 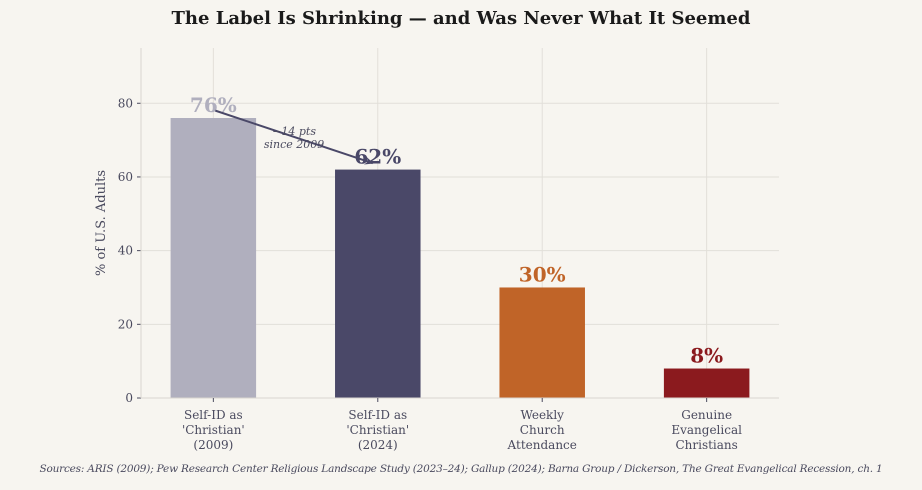 I want to click on x-tick-label: Self-ID as 'Christian' (2009), so click(x=213, y=430).